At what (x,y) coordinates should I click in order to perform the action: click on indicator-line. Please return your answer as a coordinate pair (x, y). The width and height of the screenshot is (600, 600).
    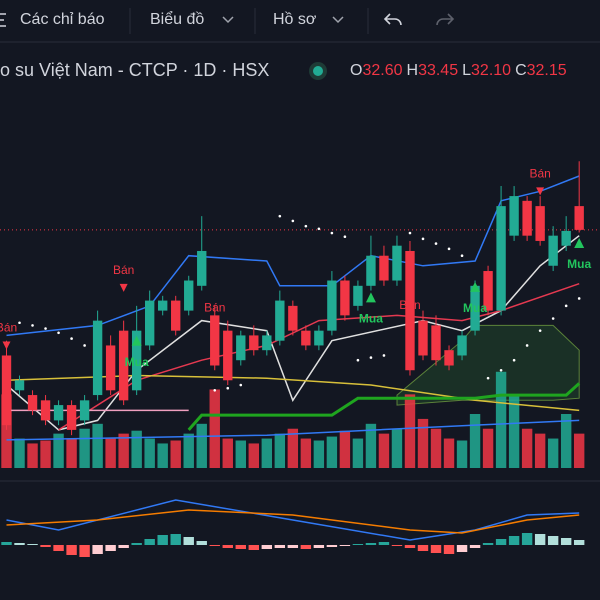
    Looking at the image, I should click on (293, 430).